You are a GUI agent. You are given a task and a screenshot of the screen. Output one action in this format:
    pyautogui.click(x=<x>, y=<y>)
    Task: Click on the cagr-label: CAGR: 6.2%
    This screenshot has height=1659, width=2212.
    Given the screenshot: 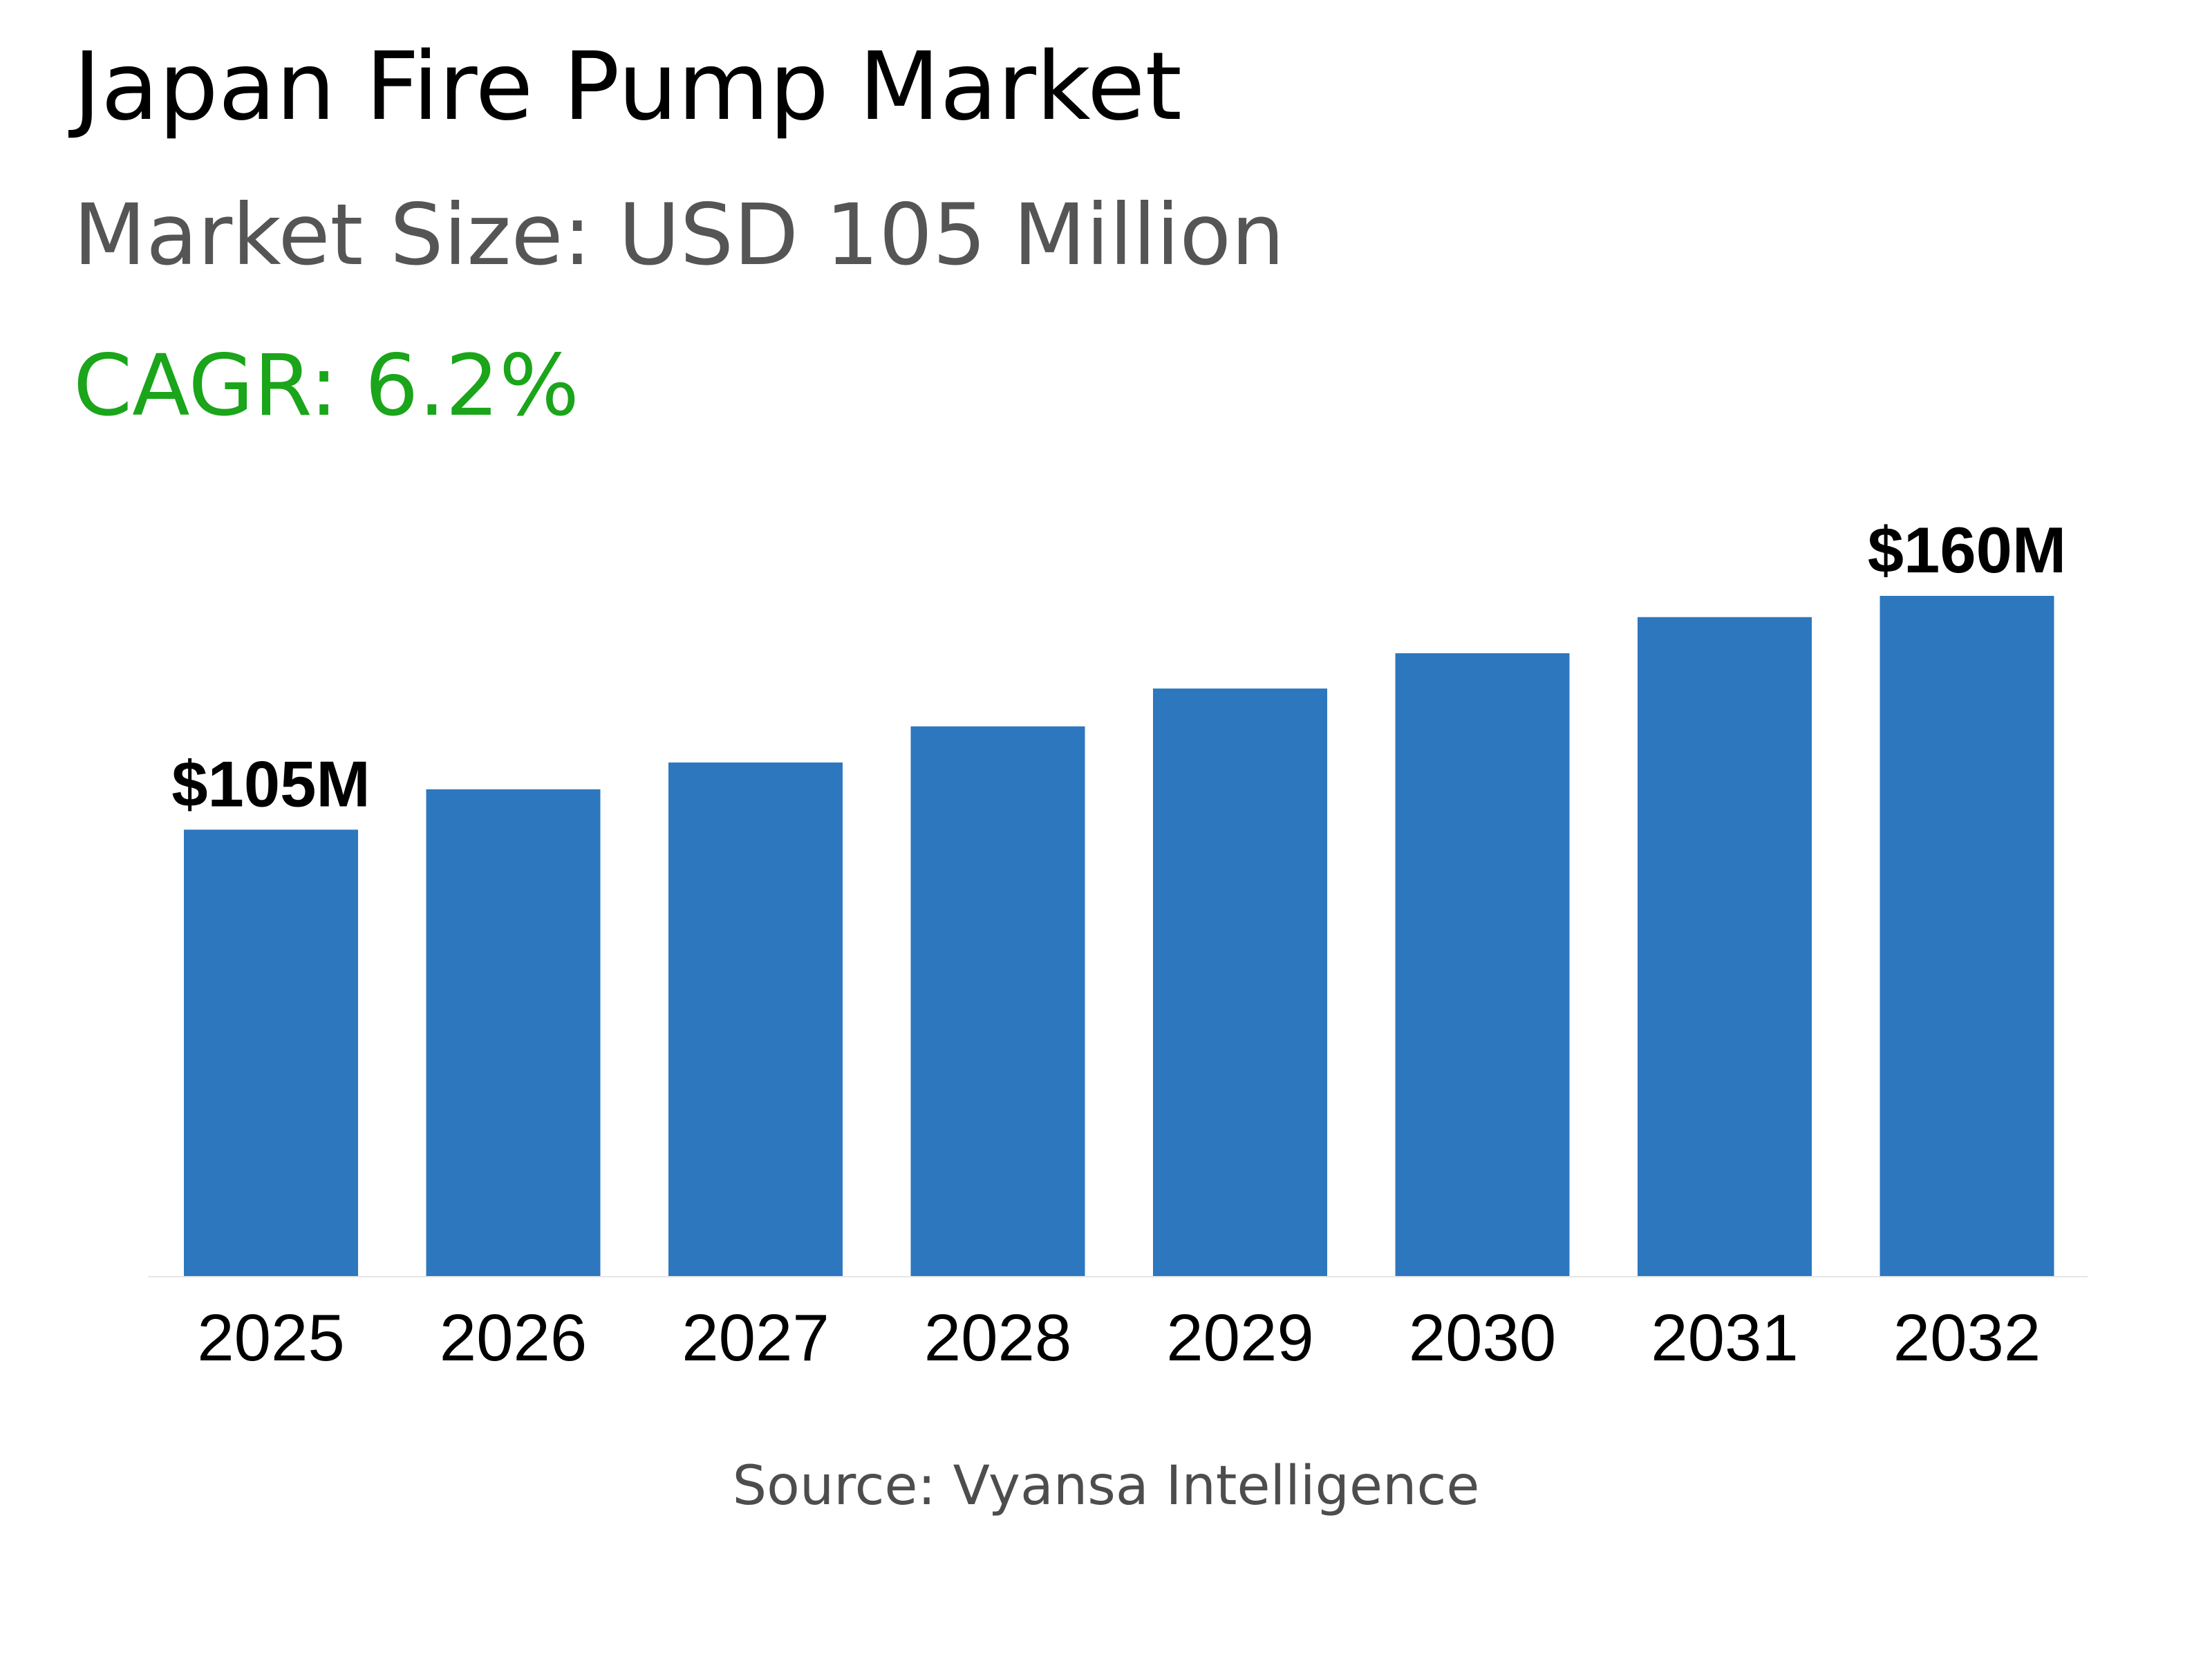 What is the action you would take?
    pyautogui.click(x=326, y=386)
    